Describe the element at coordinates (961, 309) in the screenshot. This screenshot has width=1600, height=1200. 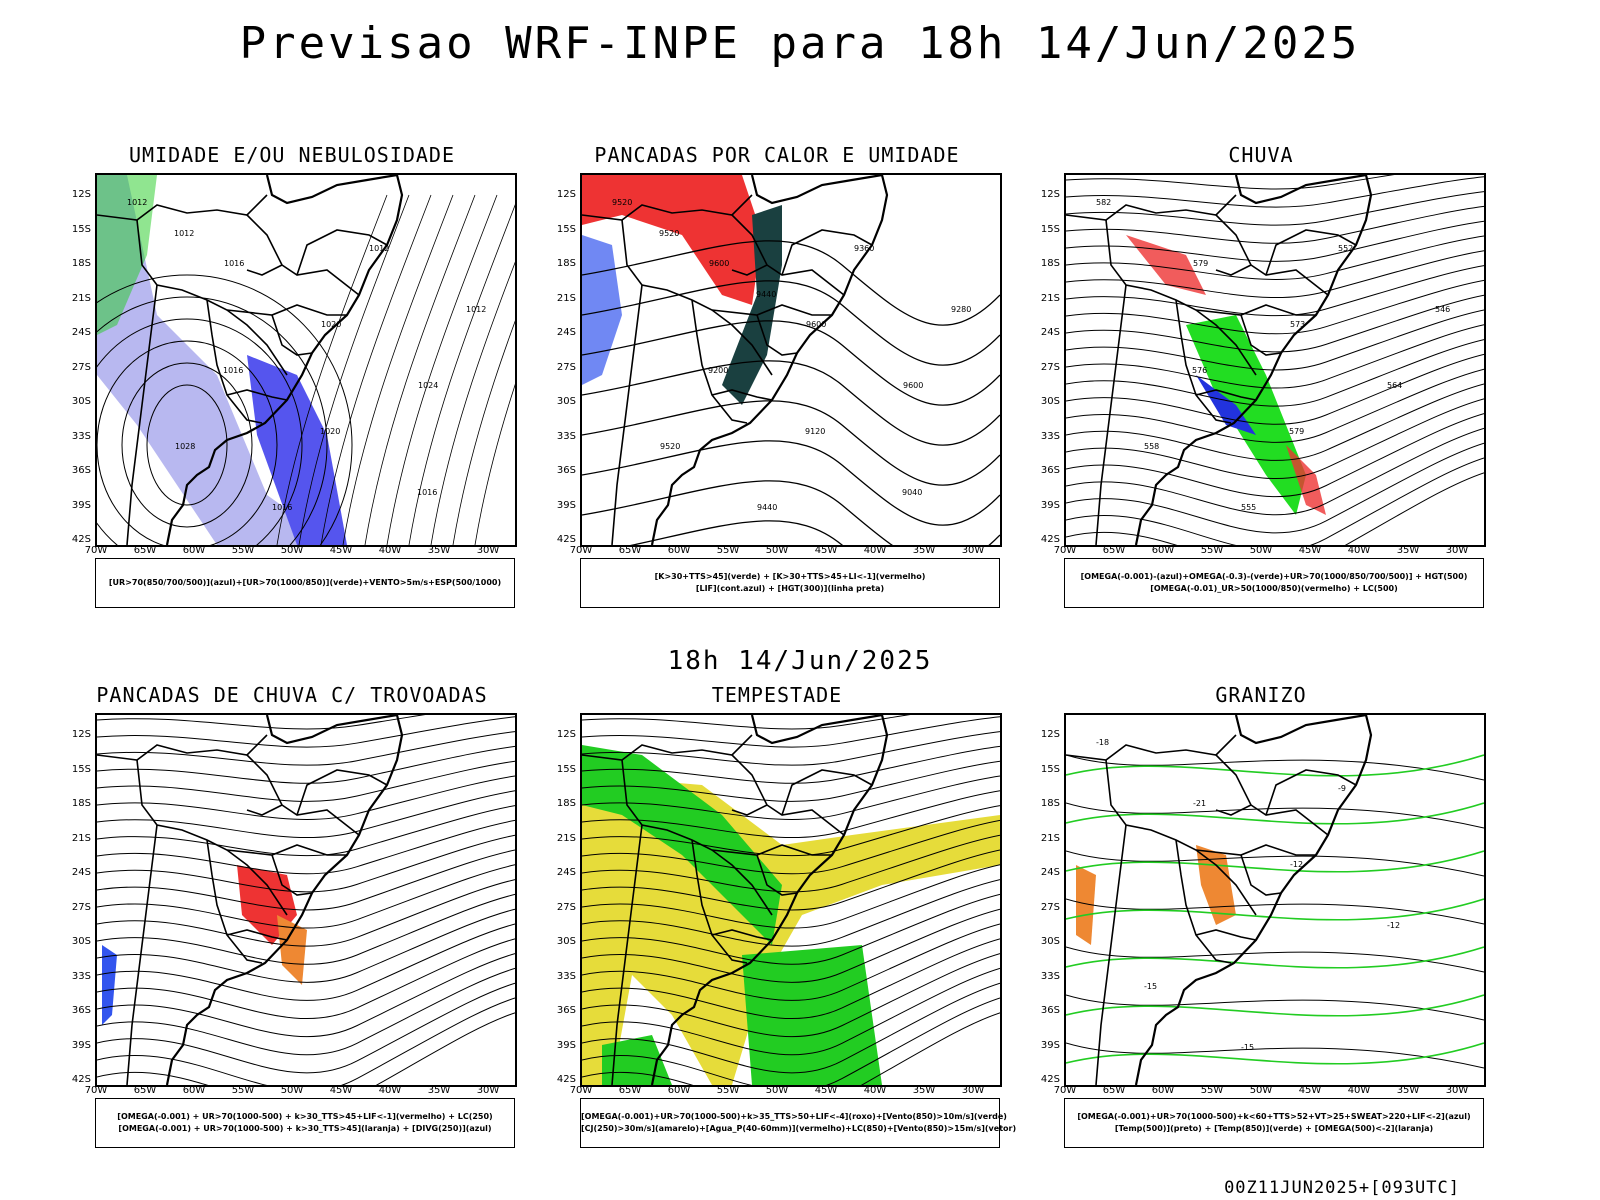
I see `contour-label: 9280` at that location.